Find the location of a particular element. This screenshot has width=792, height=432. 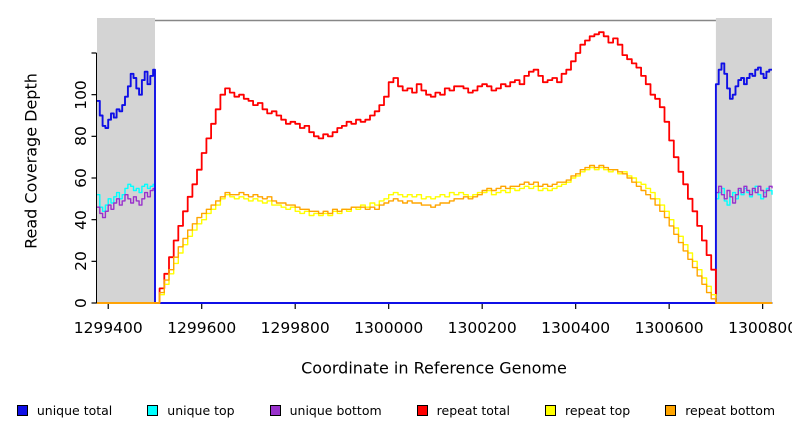

legend-item-repeat-top: repeat top is located at coordinates (587, 410).